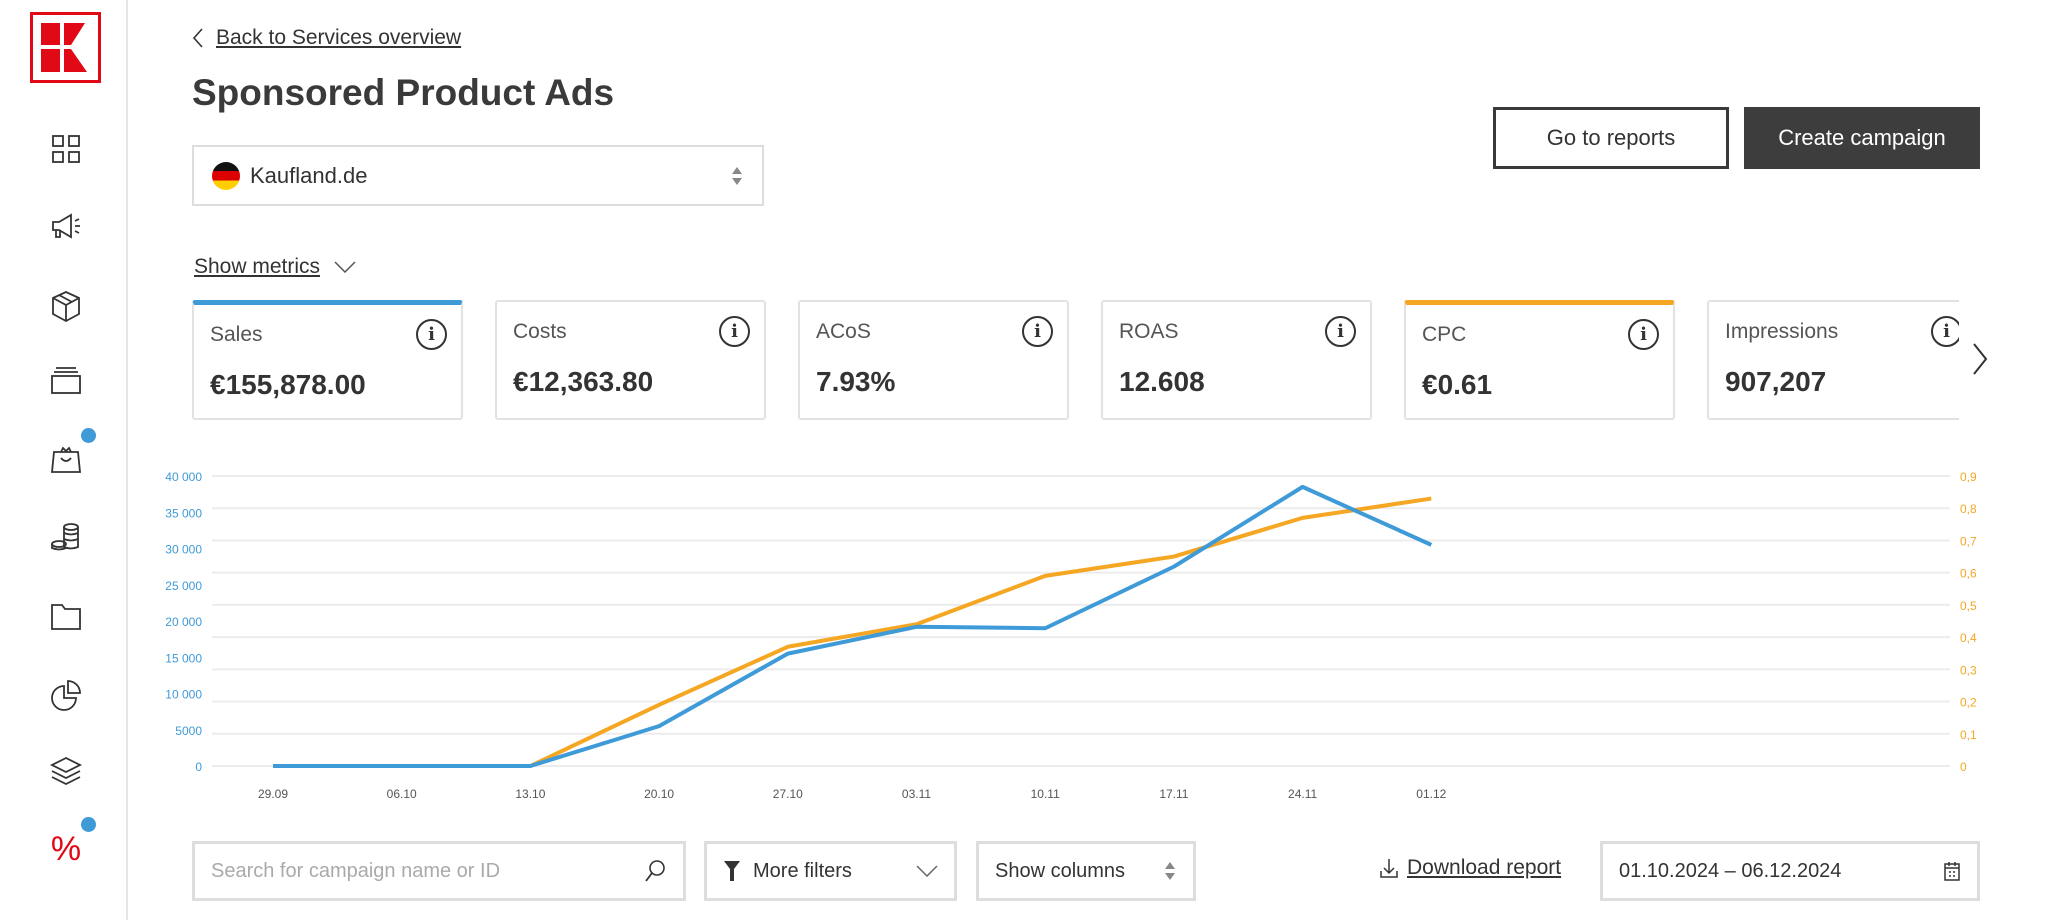  What do you see at coordinates (916, 794) in the screenshot?
I see `x-axis-tick: 03.11` at bounding box center [916, 794].